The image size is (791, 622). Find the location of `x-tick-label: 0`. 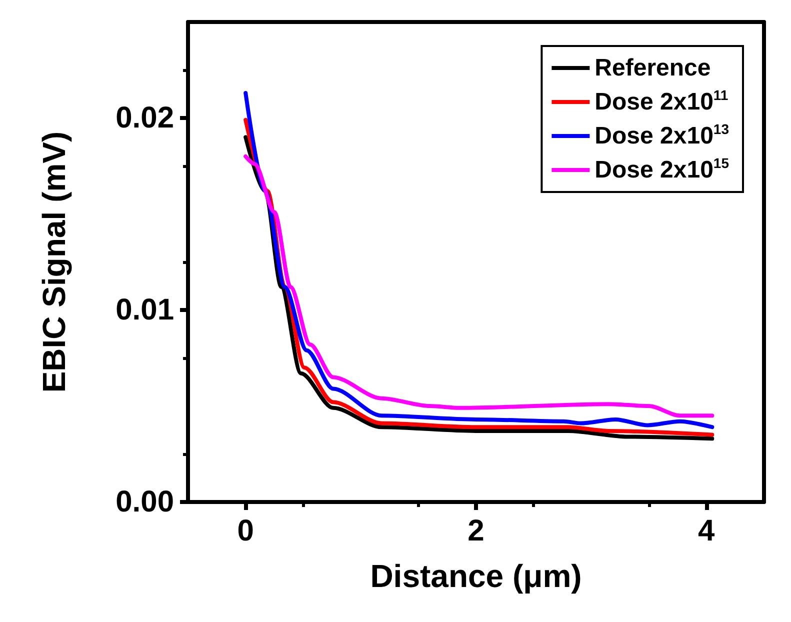

x-tick-label: 0 is located at coordinates (245, 531).